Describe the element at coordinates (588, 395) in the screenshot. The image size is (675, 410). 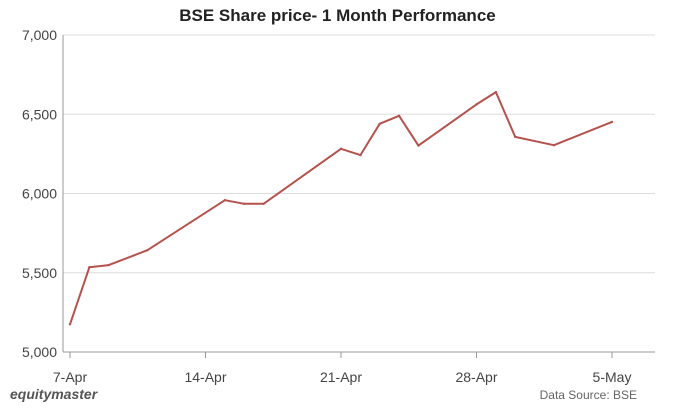
I see `data-source-label: Data Source: BSE` at that location.